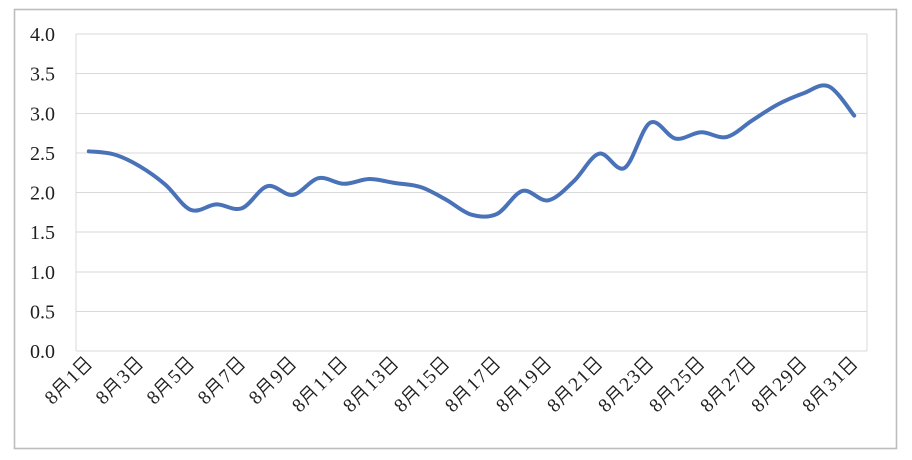  I want to click on y-tick-label: 1.0, so click(42, 273).